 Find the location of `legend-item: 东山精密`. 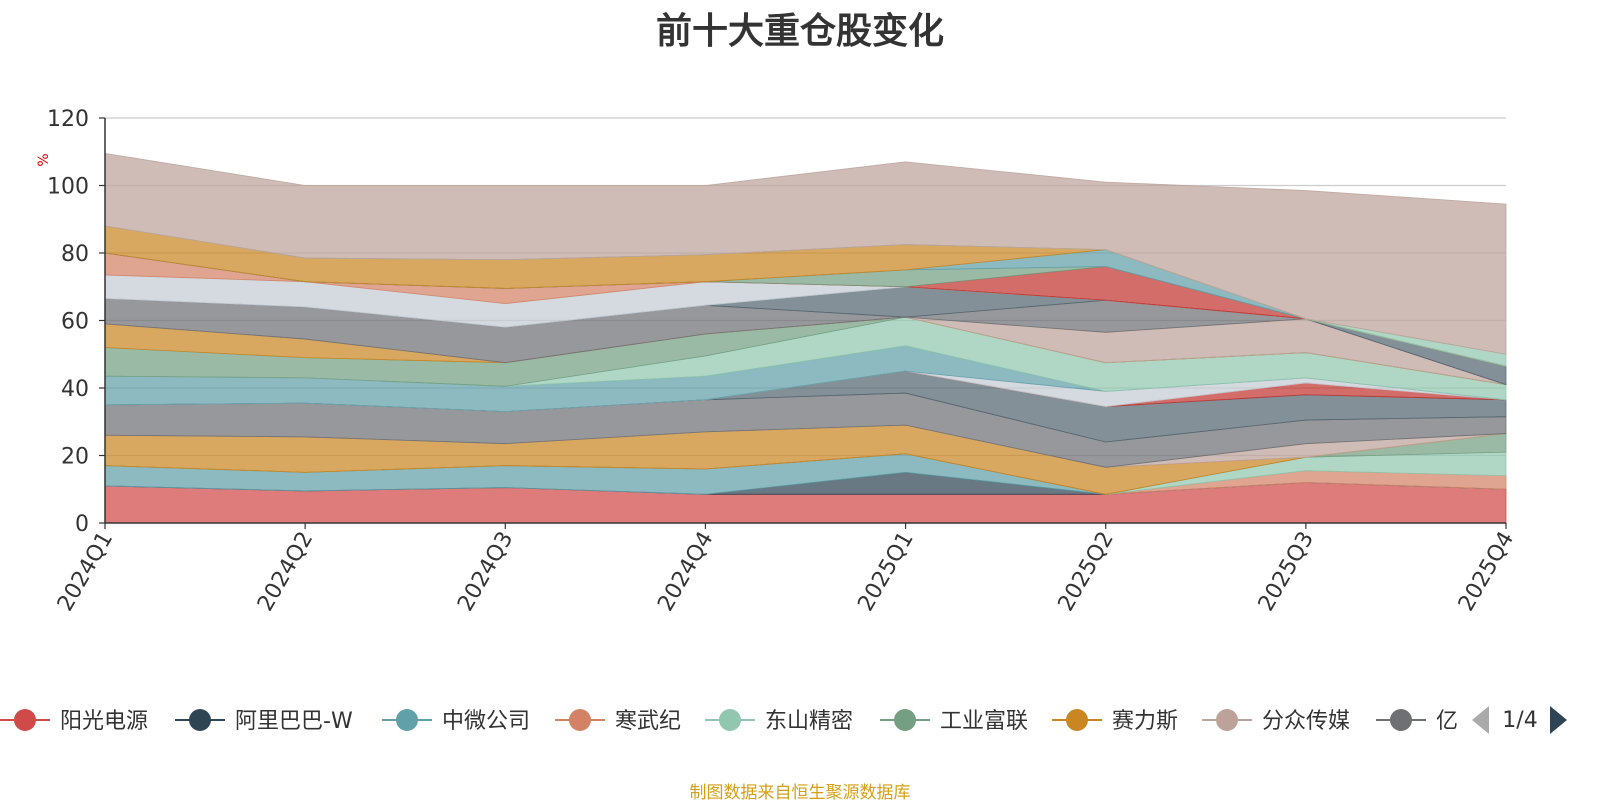

legend-item: 东山精密 is located at coordinates (779, 721).